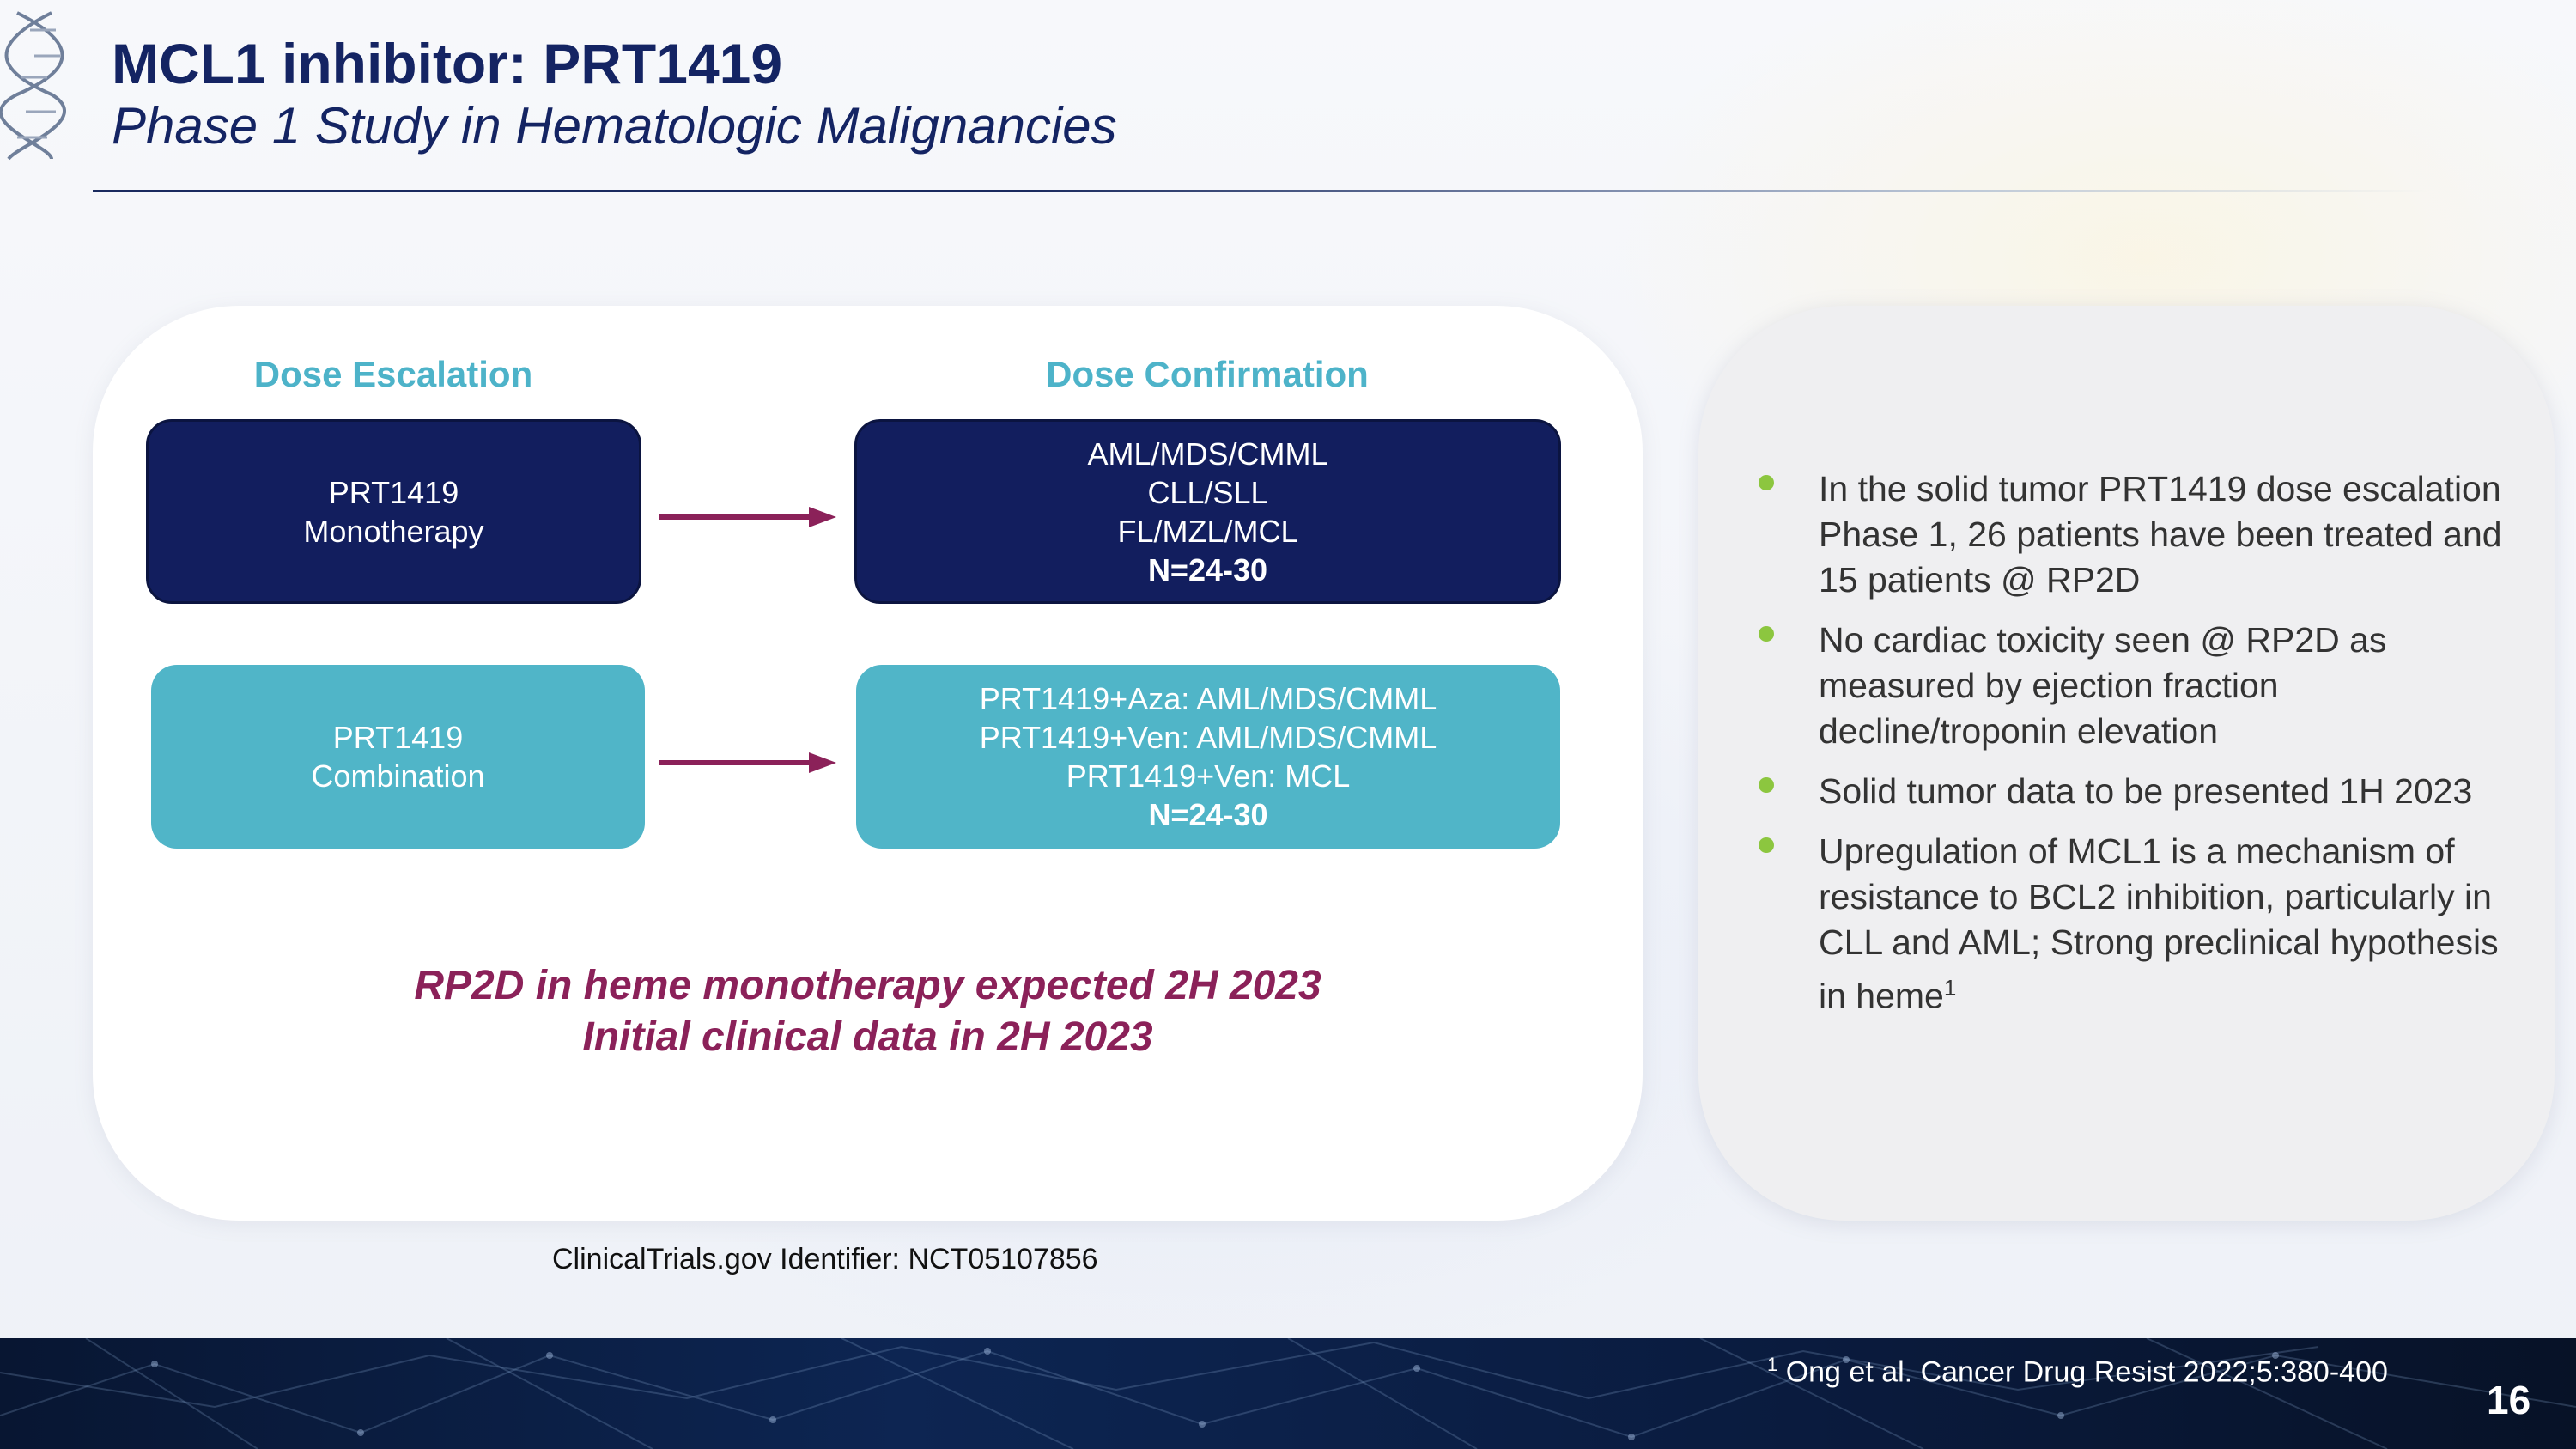 The width and height of the screenshot is (2576, 1449). What do you see at coordinates (1261, 191) in the screenshot?
I see `title-divider` at bounding box center [1261, 191].